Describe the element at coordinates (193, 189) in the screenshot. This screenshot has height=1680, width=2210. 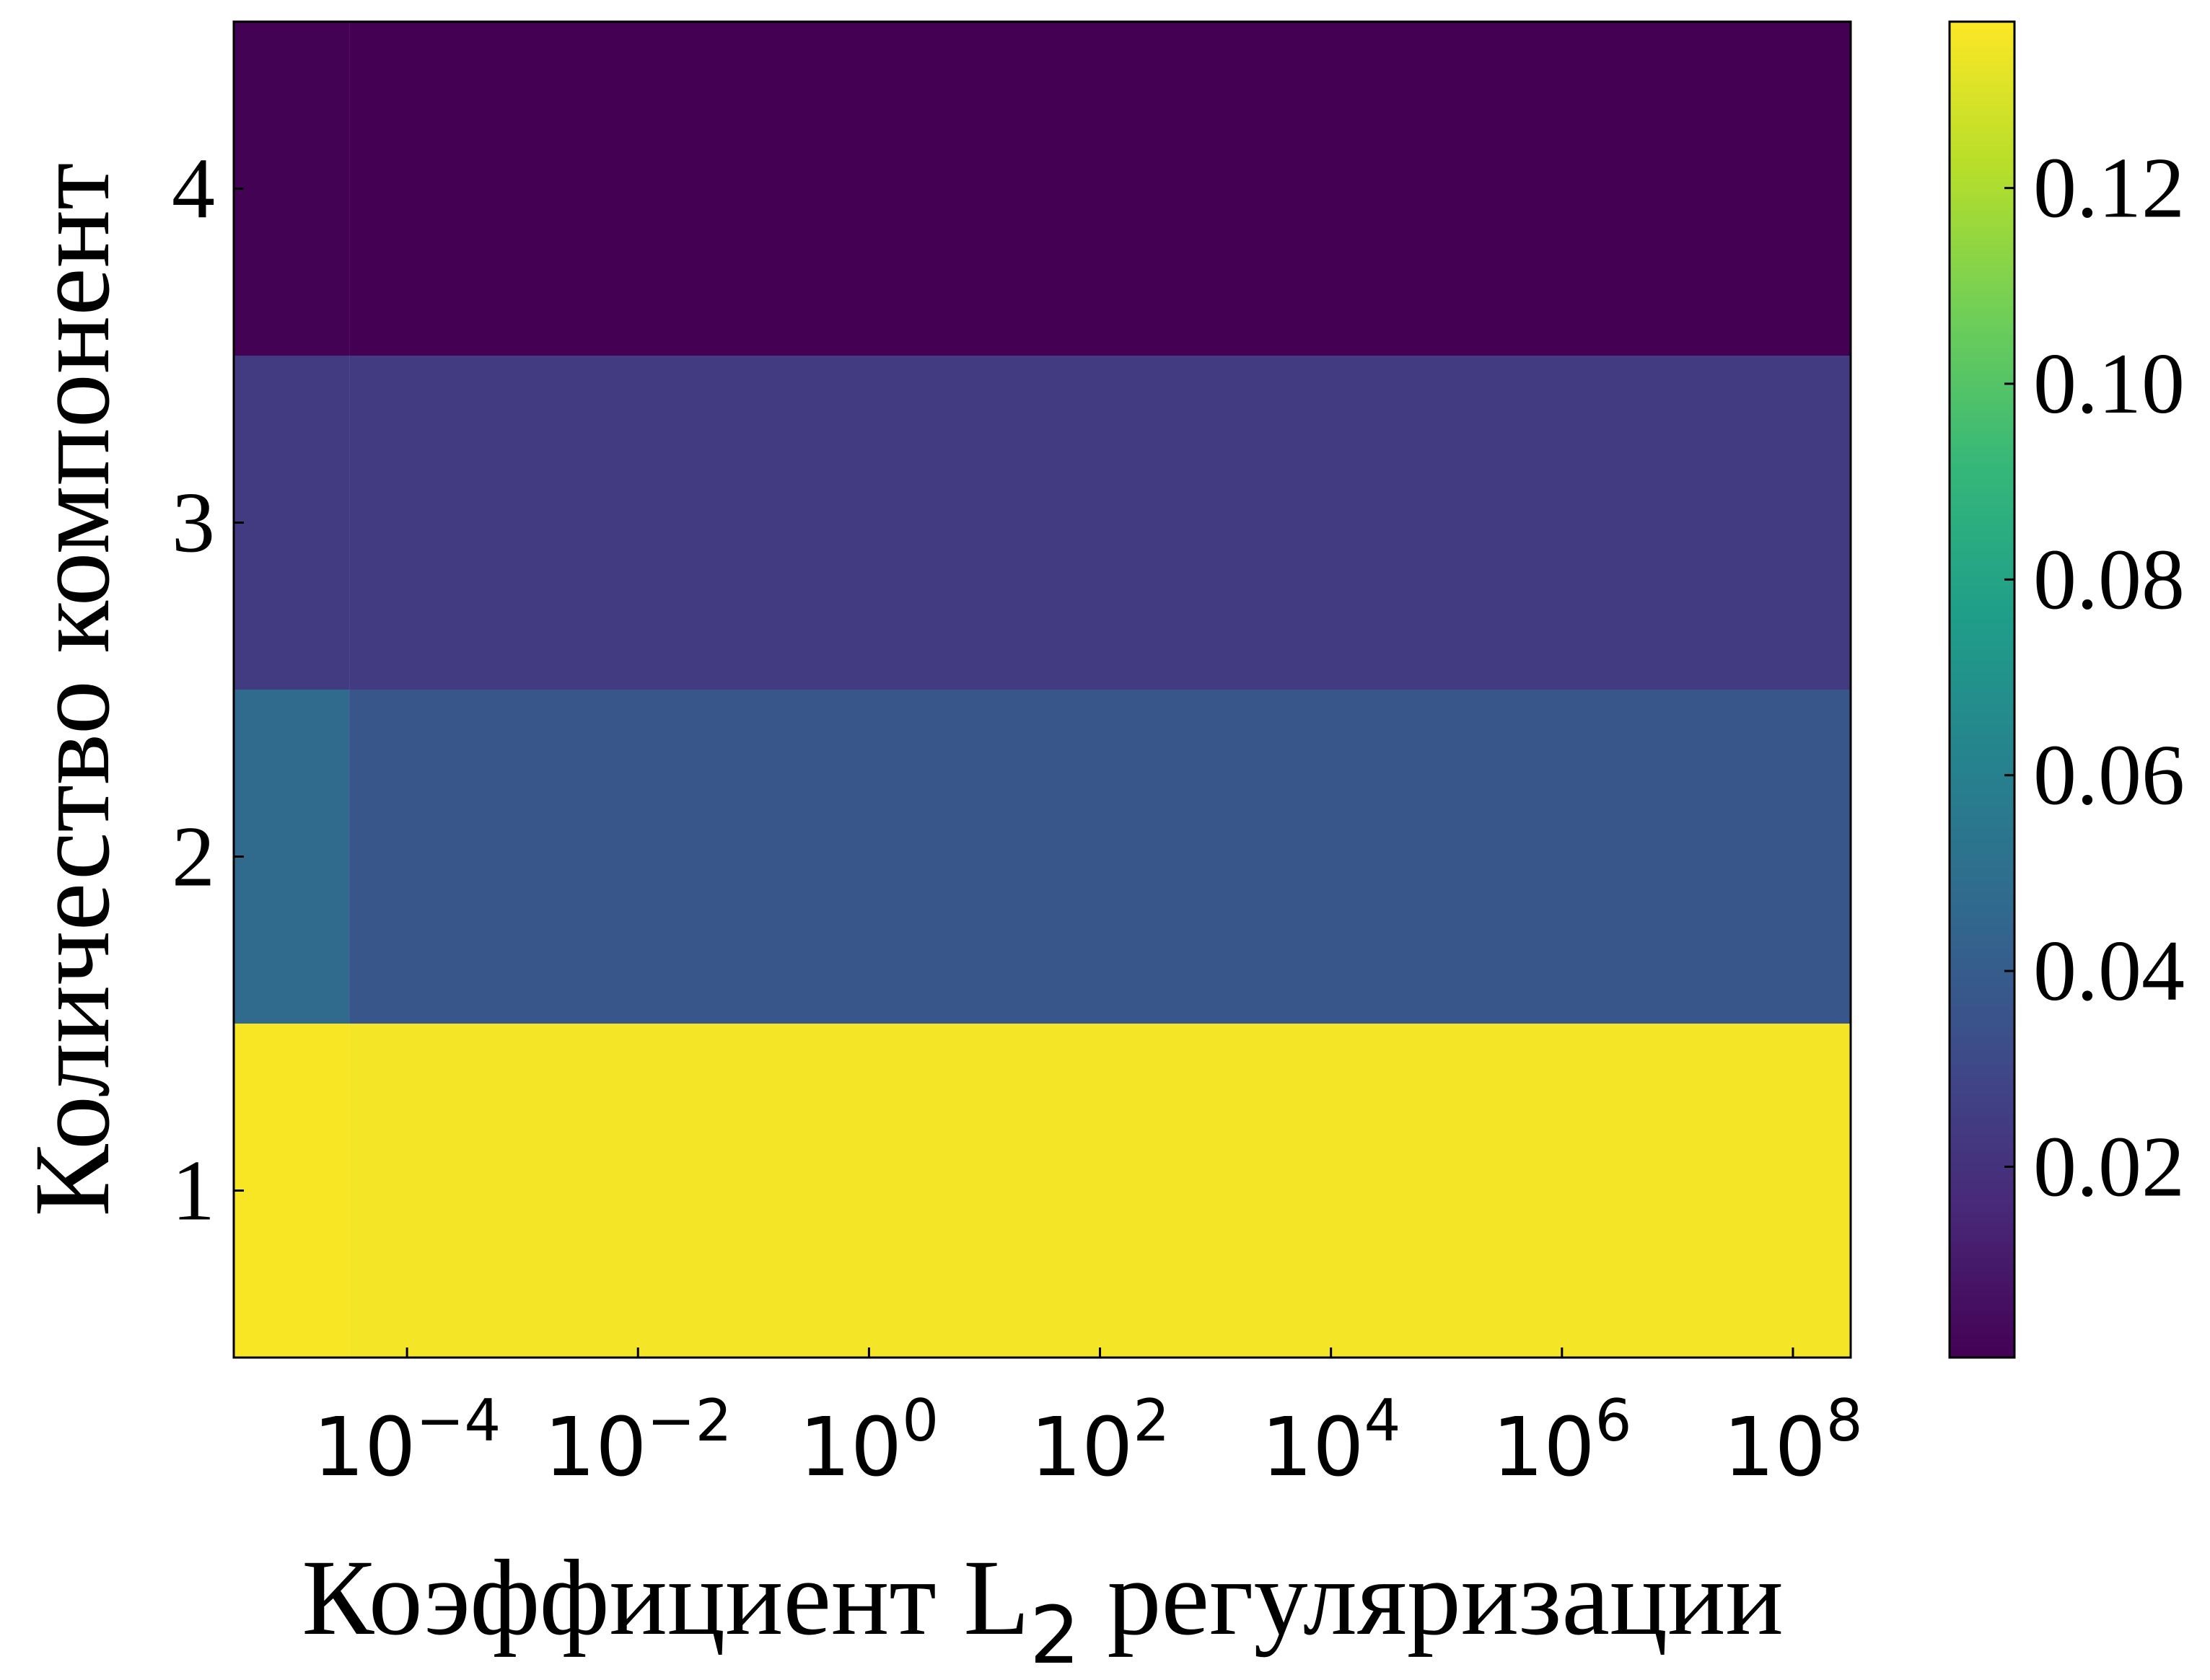
I see `y-tick-label: 4` at that location.